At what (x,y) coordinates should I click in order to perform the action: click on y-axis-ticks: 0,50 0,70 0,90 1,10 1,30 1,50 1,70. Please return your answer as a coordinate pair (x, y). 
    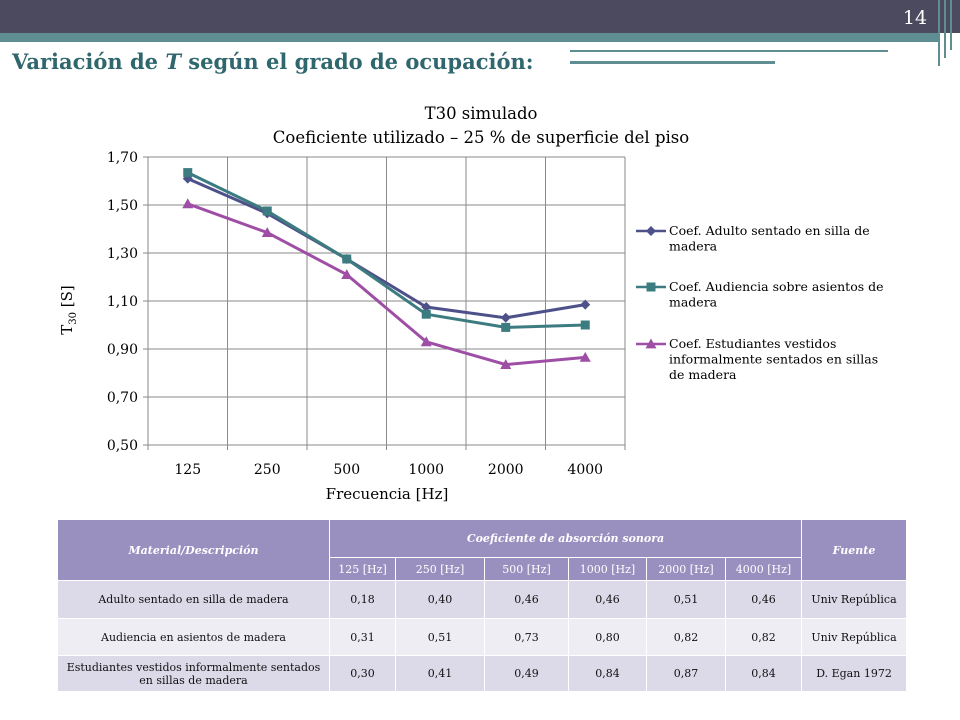
    Looking at the image, I should click on (122, 302).